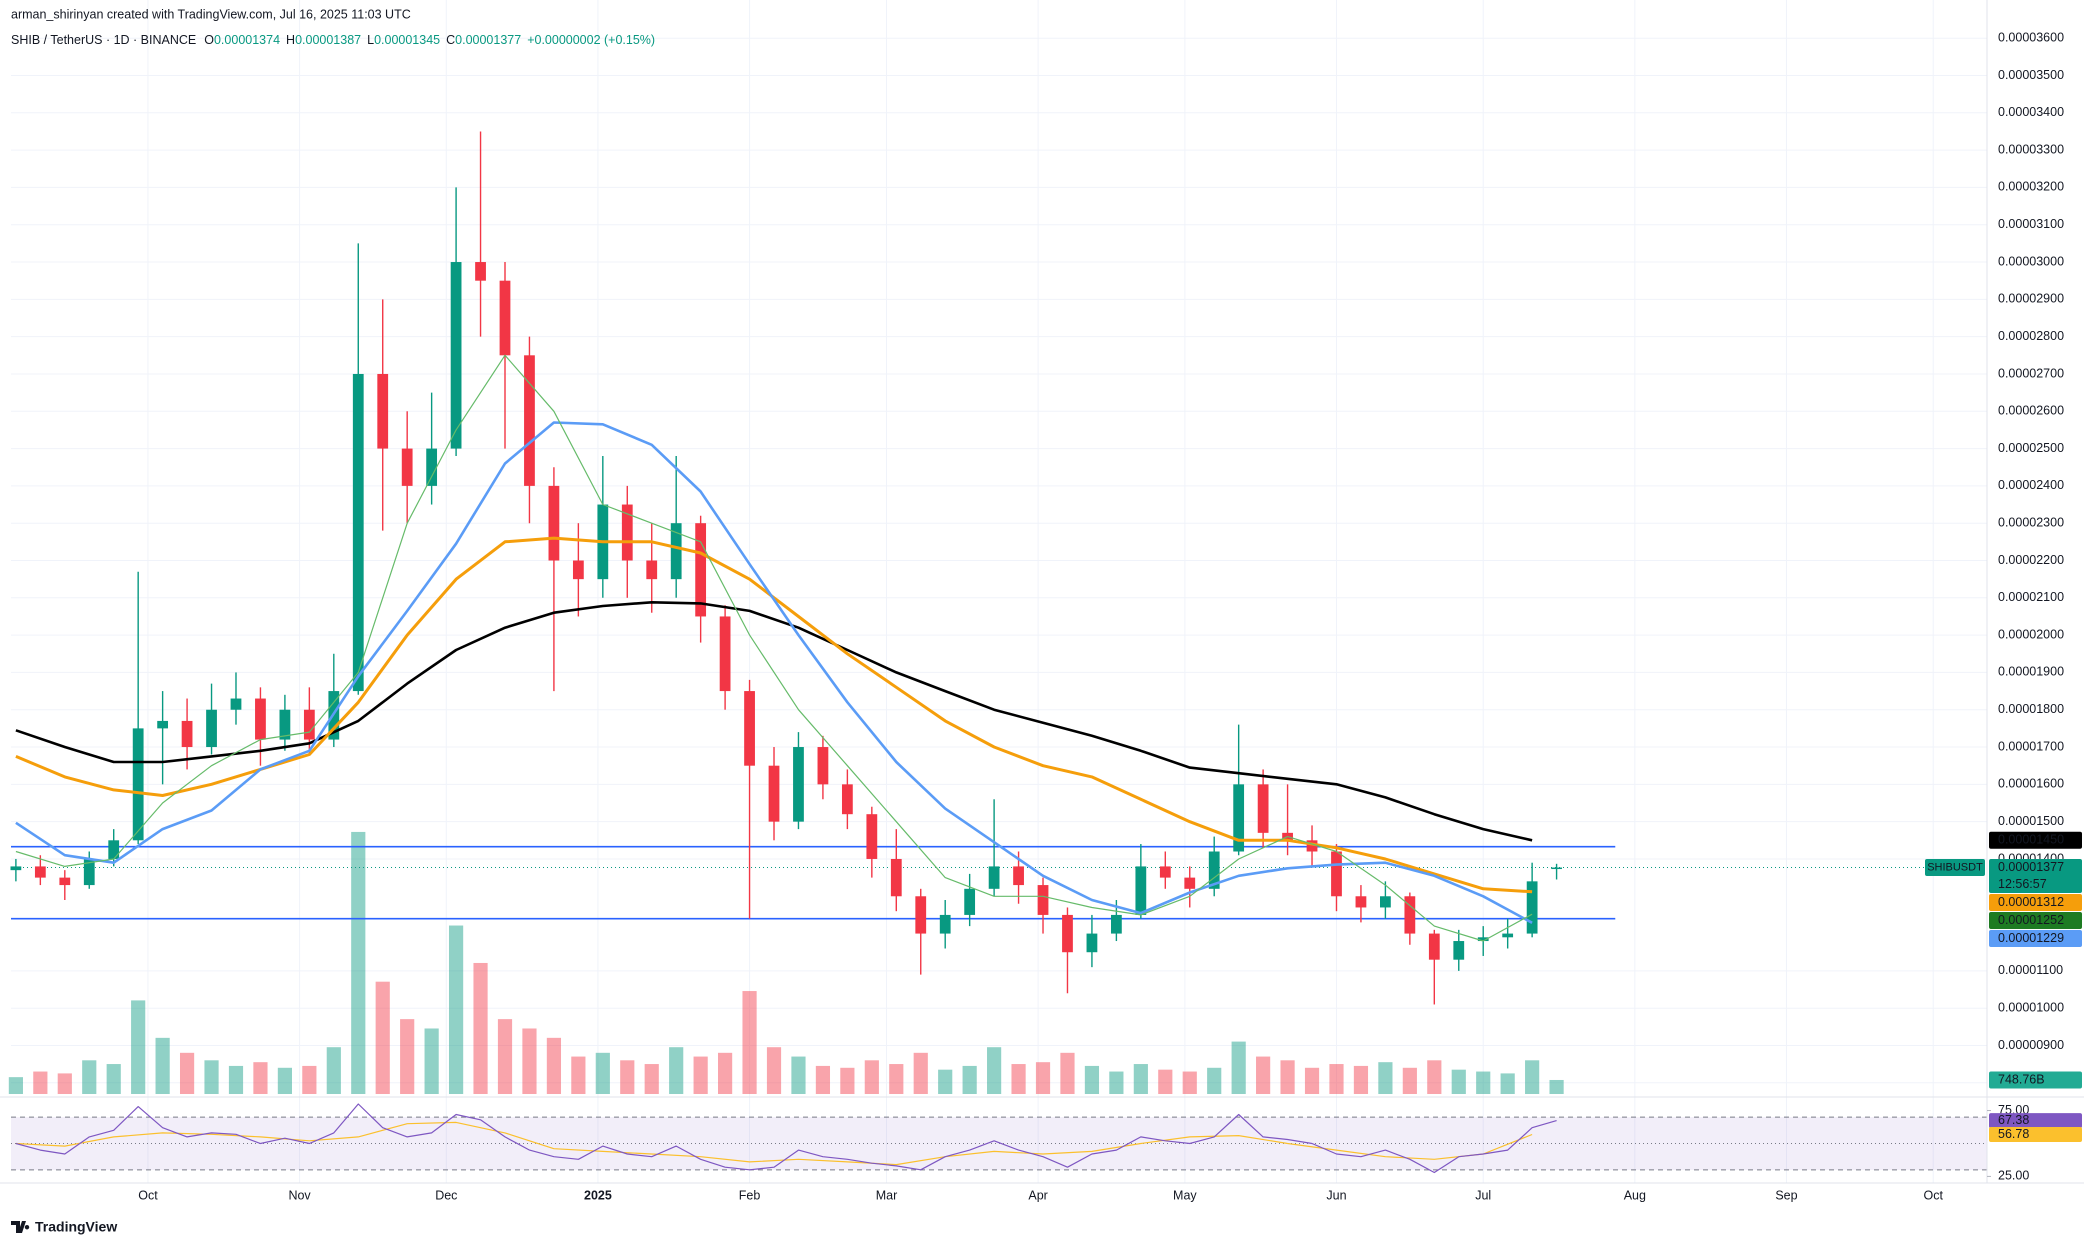 This screenshot has width=2084, height=1244. I want to click on y-tick-label: 0.00001100, so click(2030, 970).